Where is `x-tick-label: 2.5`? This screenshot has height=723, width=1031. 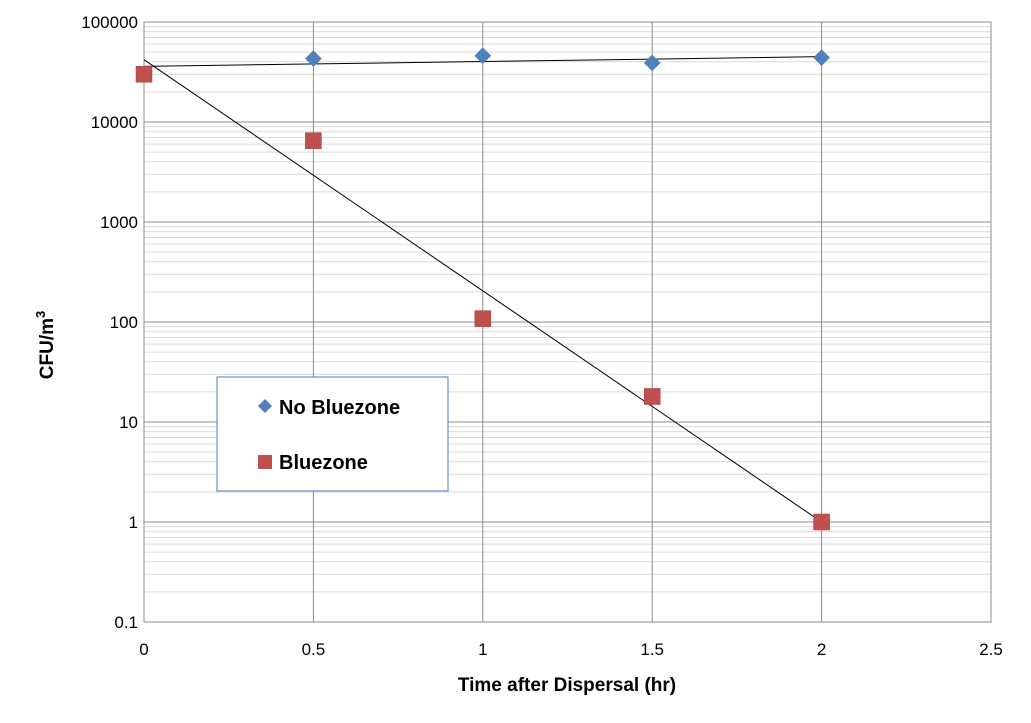
x-tick-label: 2.5 is located at coordinates (991, 649).